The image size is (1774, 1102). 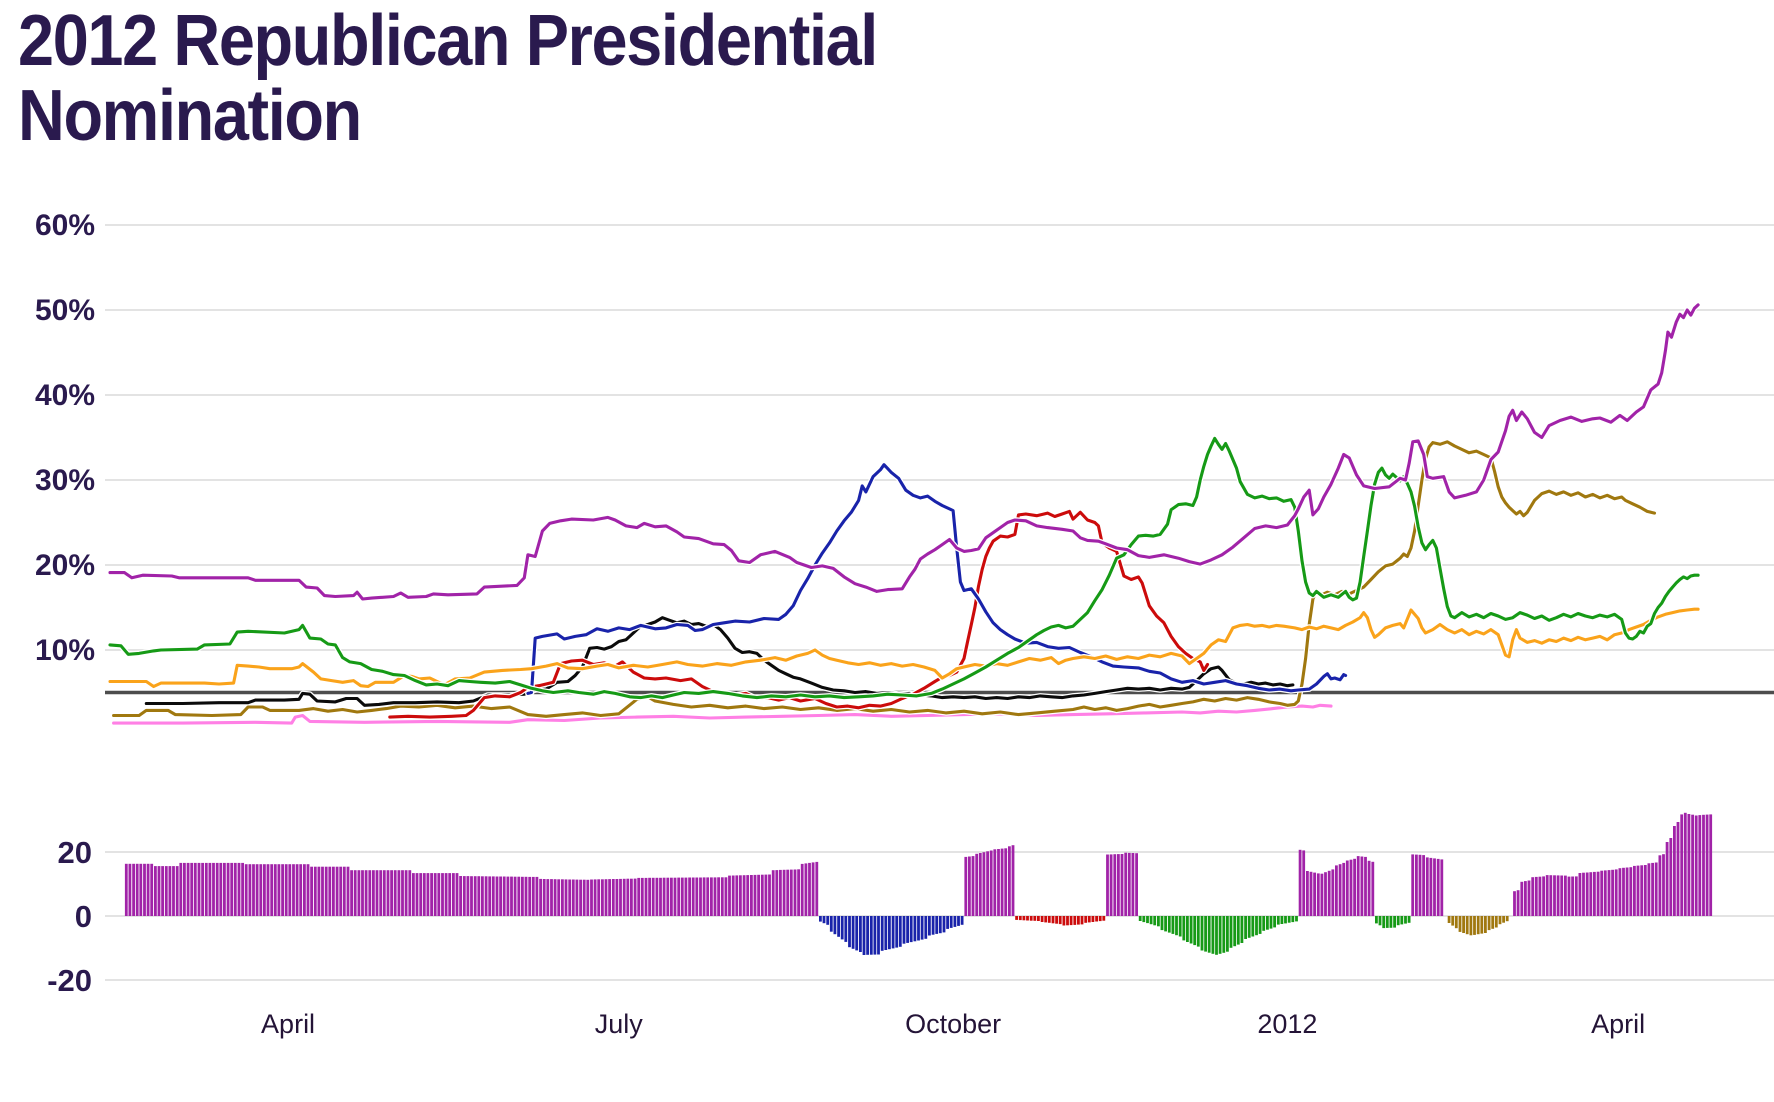 What do you see at coordinates (65, 395) in the screenshot?
I see `y-axis-tick-label: 40%` at bounding box center [65, 395].